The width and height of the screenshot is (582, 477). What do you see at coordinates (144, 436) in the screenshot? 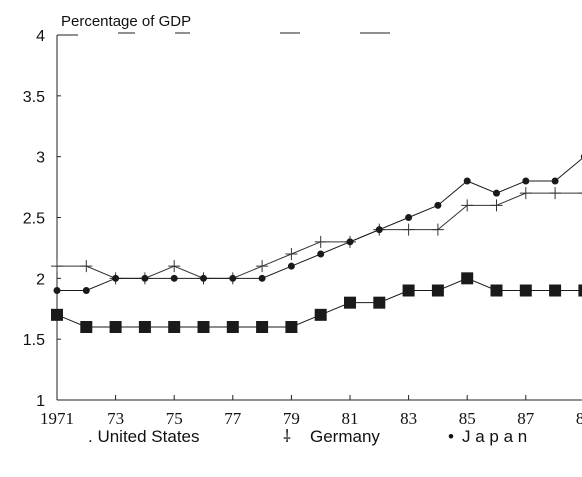
I see `legend-united-states: . United States` at bounding box center [144, 436].